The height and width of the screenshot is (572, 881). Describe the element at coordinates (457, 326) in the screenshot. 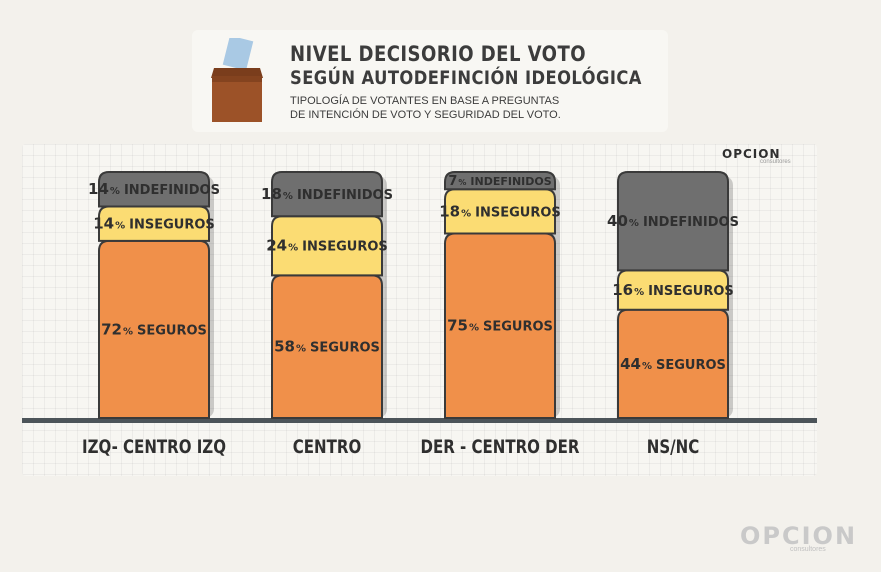

I see `data-value: 75` at that location.